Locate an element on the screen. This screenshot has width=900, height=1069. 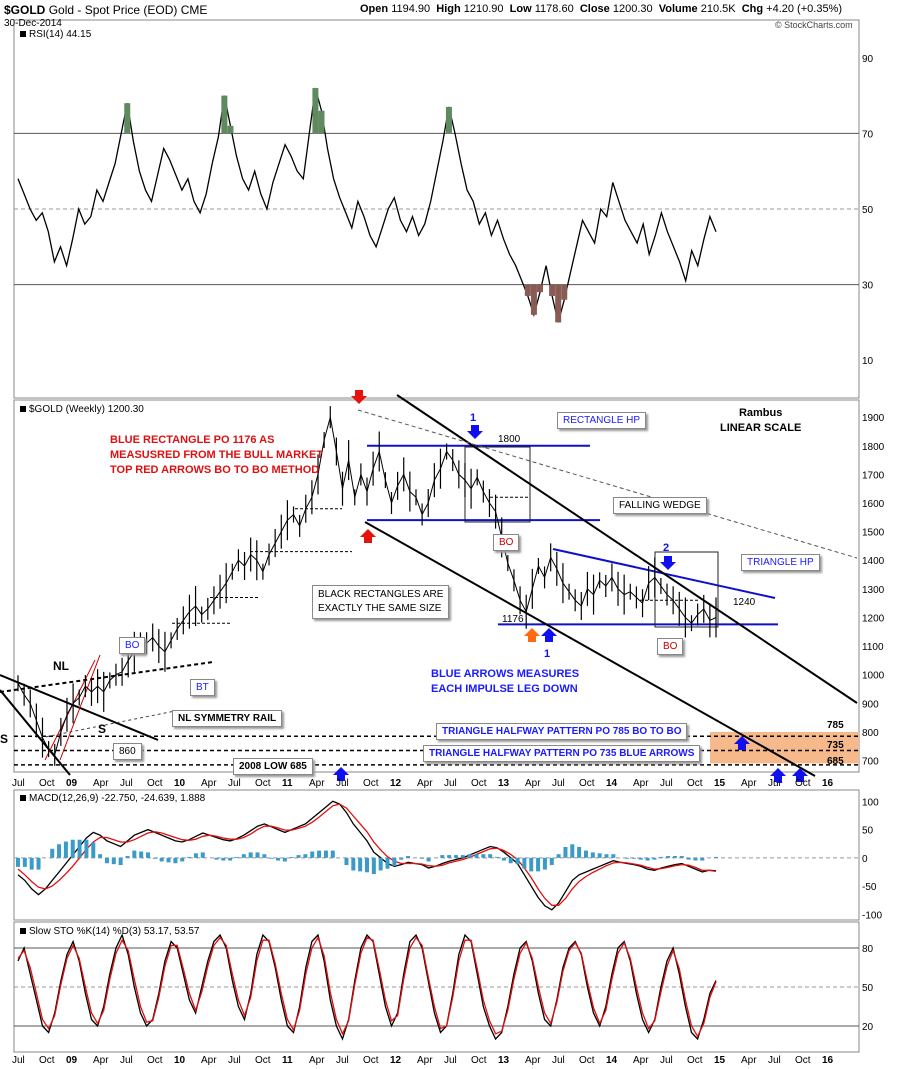
high-value: 1210.90 is located at coordinates (483, 9).